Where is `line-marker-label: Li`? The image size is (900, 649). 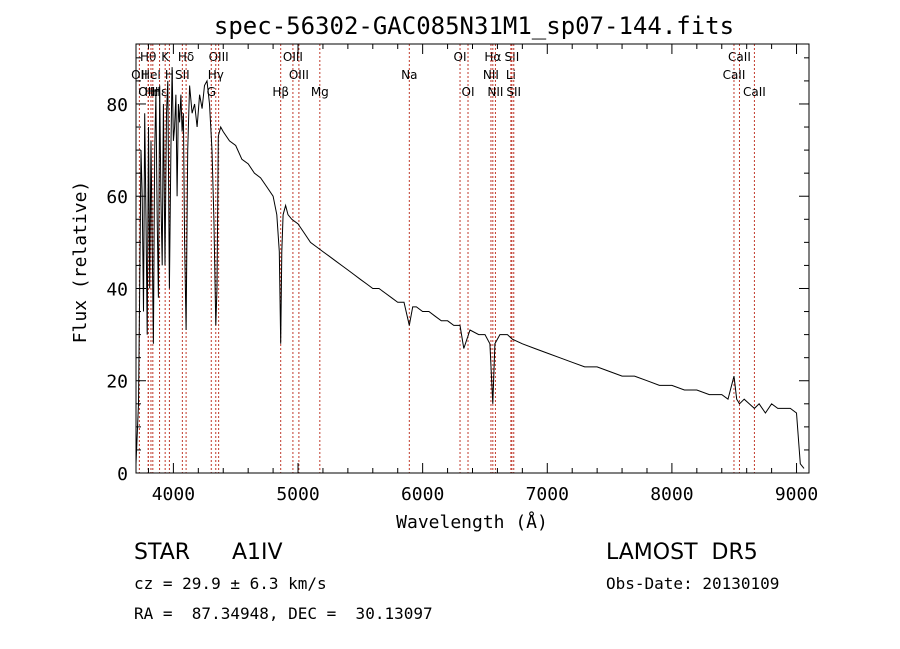
line-marker-label: Li is located at coordinates (511, 75).